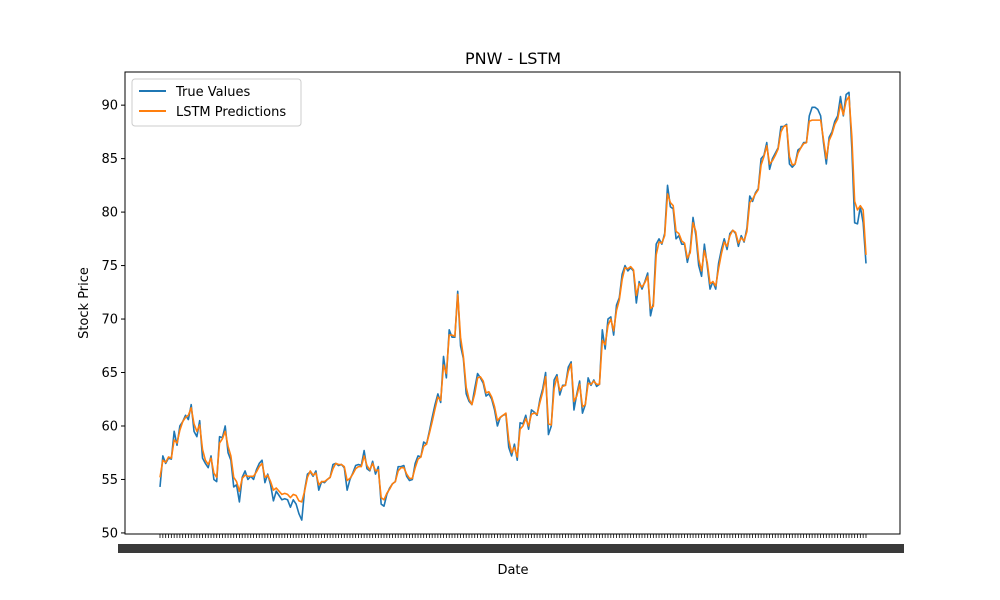  Describe the element at coordinates (109, 106) in the screenshot. I see `y-tick-label: 90` at that location.